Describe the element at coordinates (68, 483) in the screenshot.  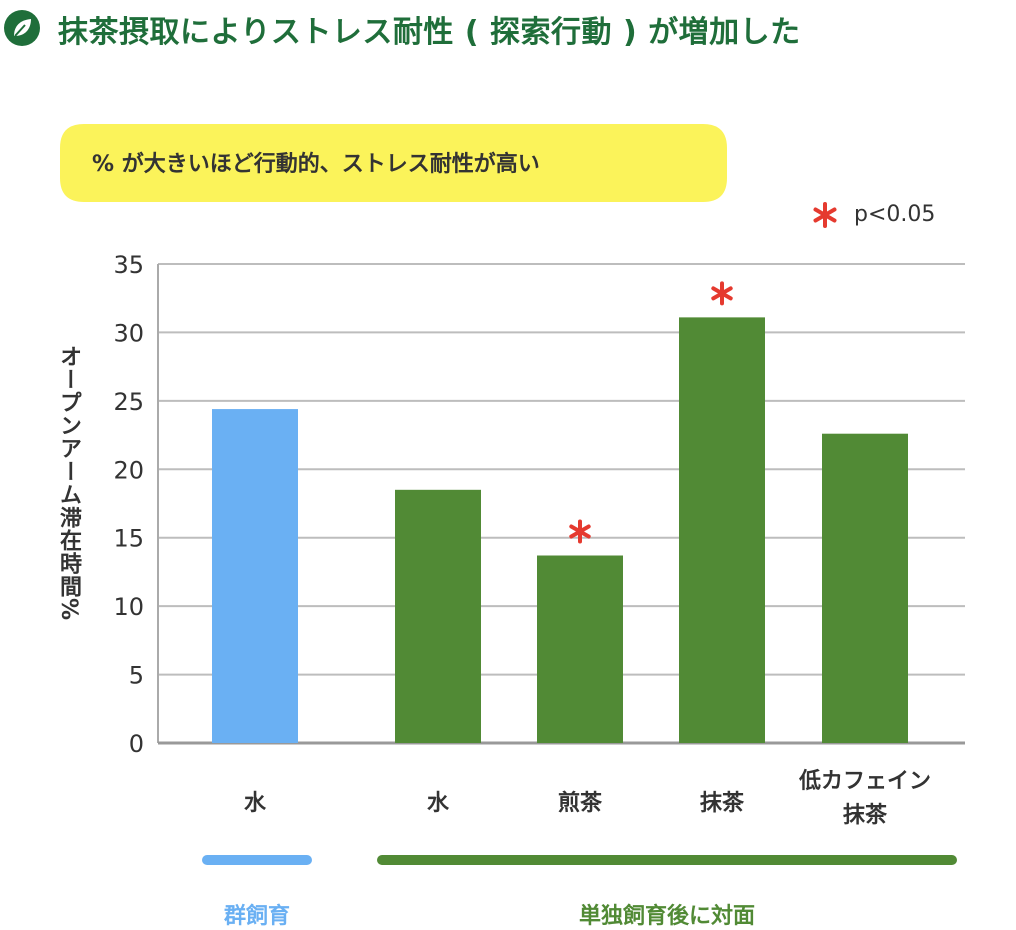
I see `y-axis-label: オープンアーム滞在時間%` at that location.